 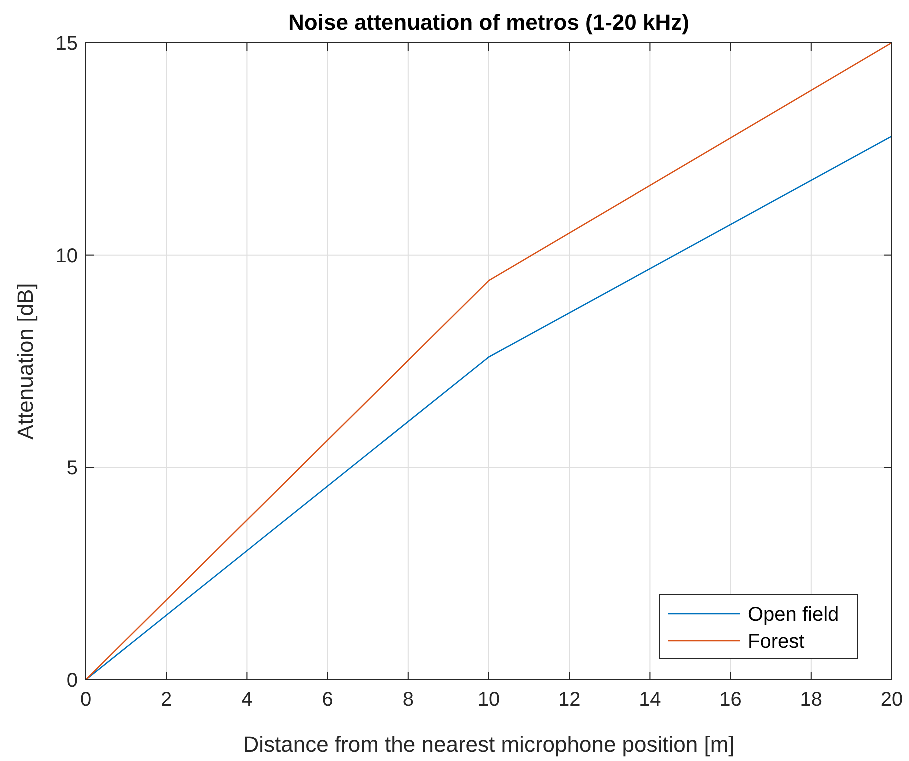 What do you see at coordinates (67, 44) in the screenshot?
I see `y-tick-label: 15` at bounding box center [67, 44].